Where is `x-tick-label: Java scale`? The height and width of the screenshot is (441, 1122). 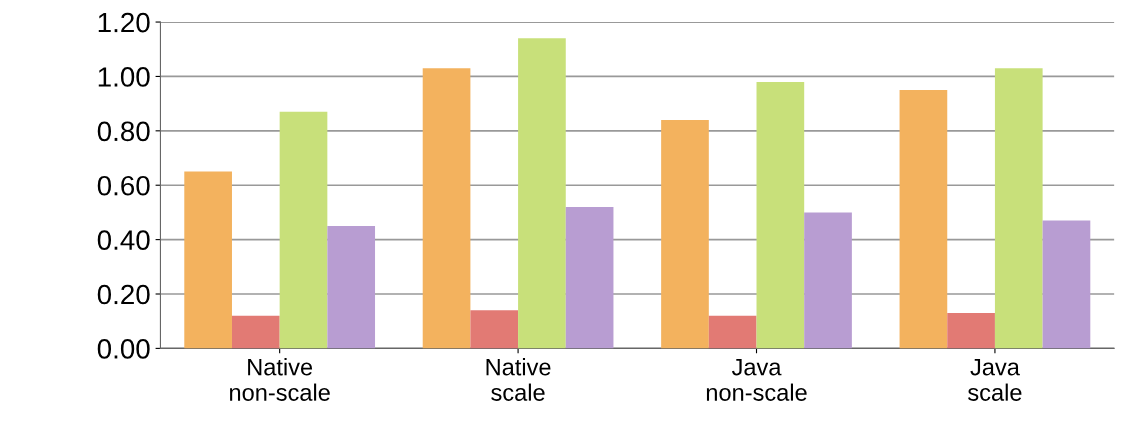
x-tick-label: Java scale is located at coordinates (995, 379).